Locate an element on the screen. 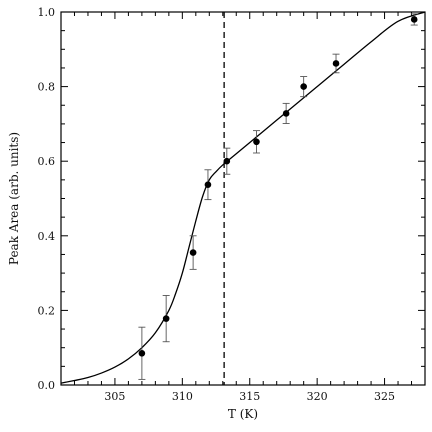  y-tick-label: 0.0 is located at coordinates (47, 385).